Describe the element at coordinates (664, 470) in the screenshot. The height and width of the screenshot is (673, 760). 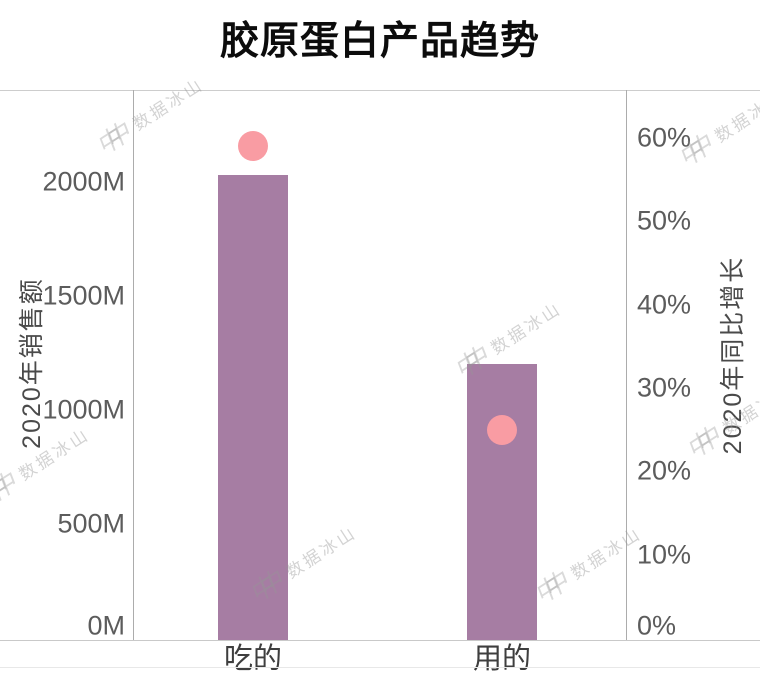
I see `right-axis-tick-label: 20%` at that location.